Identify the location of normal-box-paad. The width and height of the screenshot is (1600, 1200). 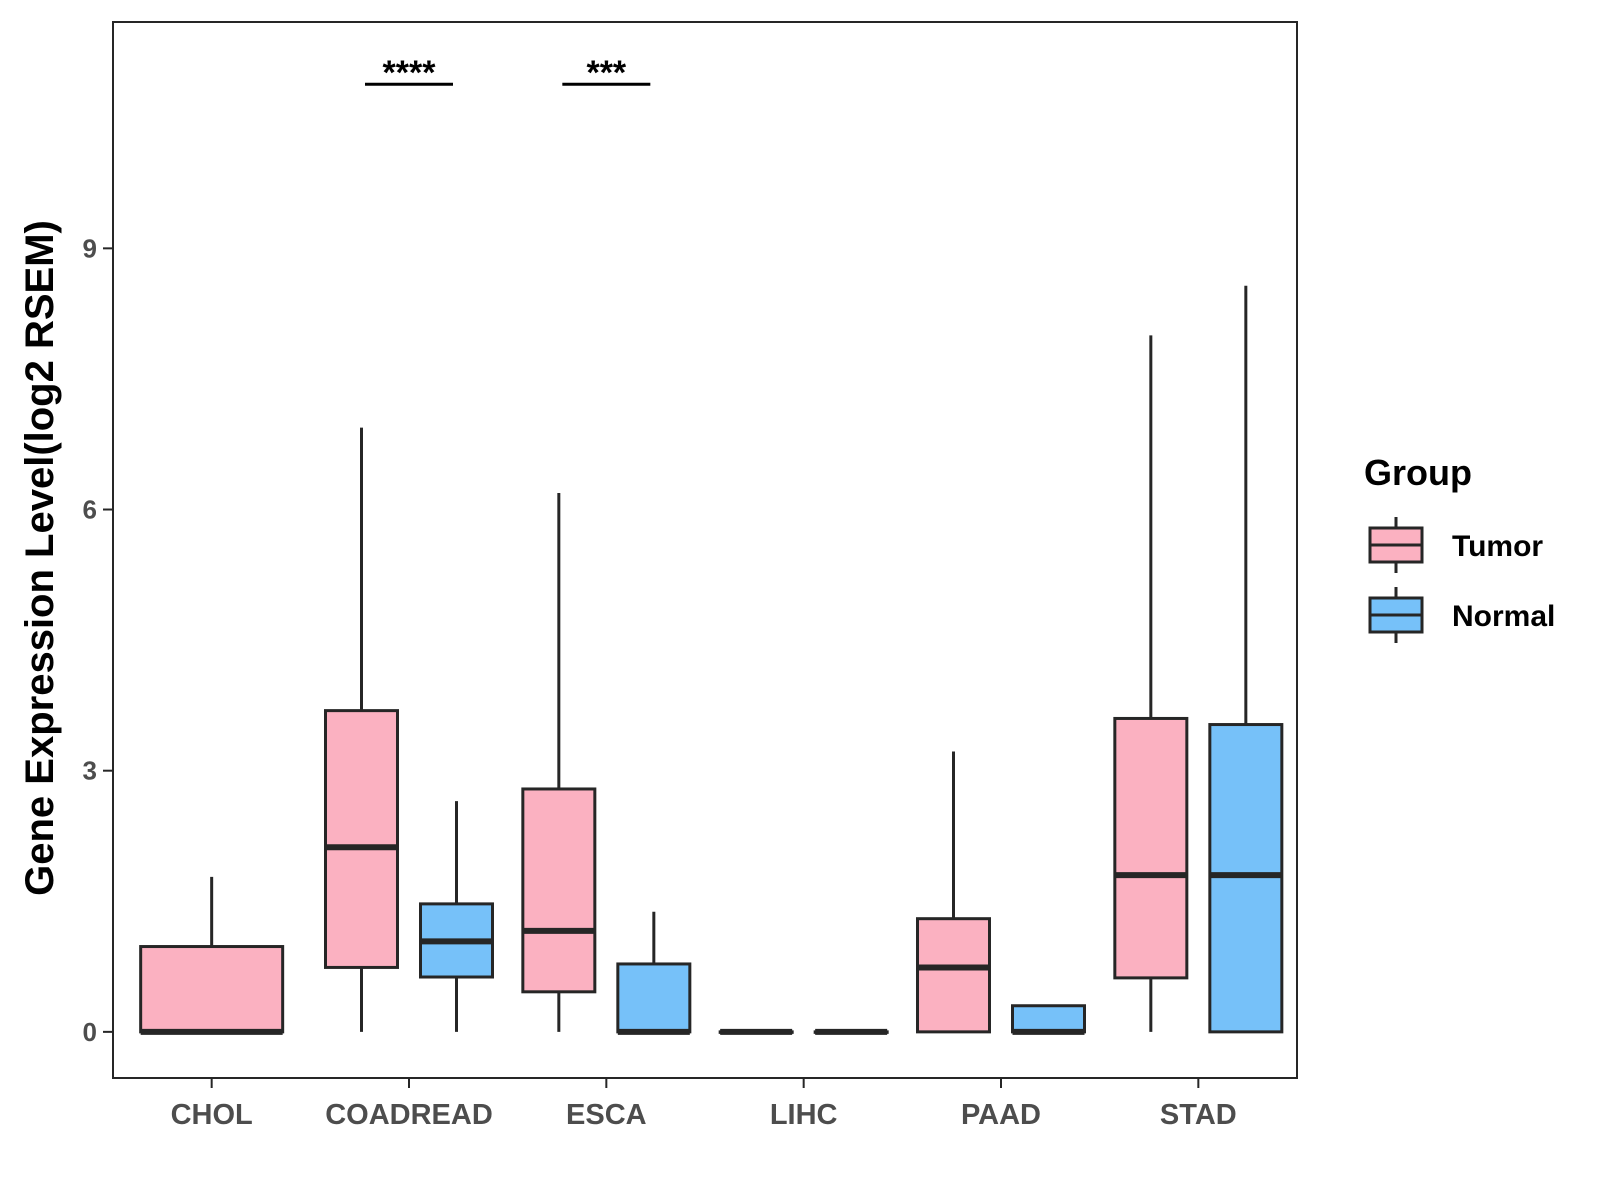
(1048, 1019).